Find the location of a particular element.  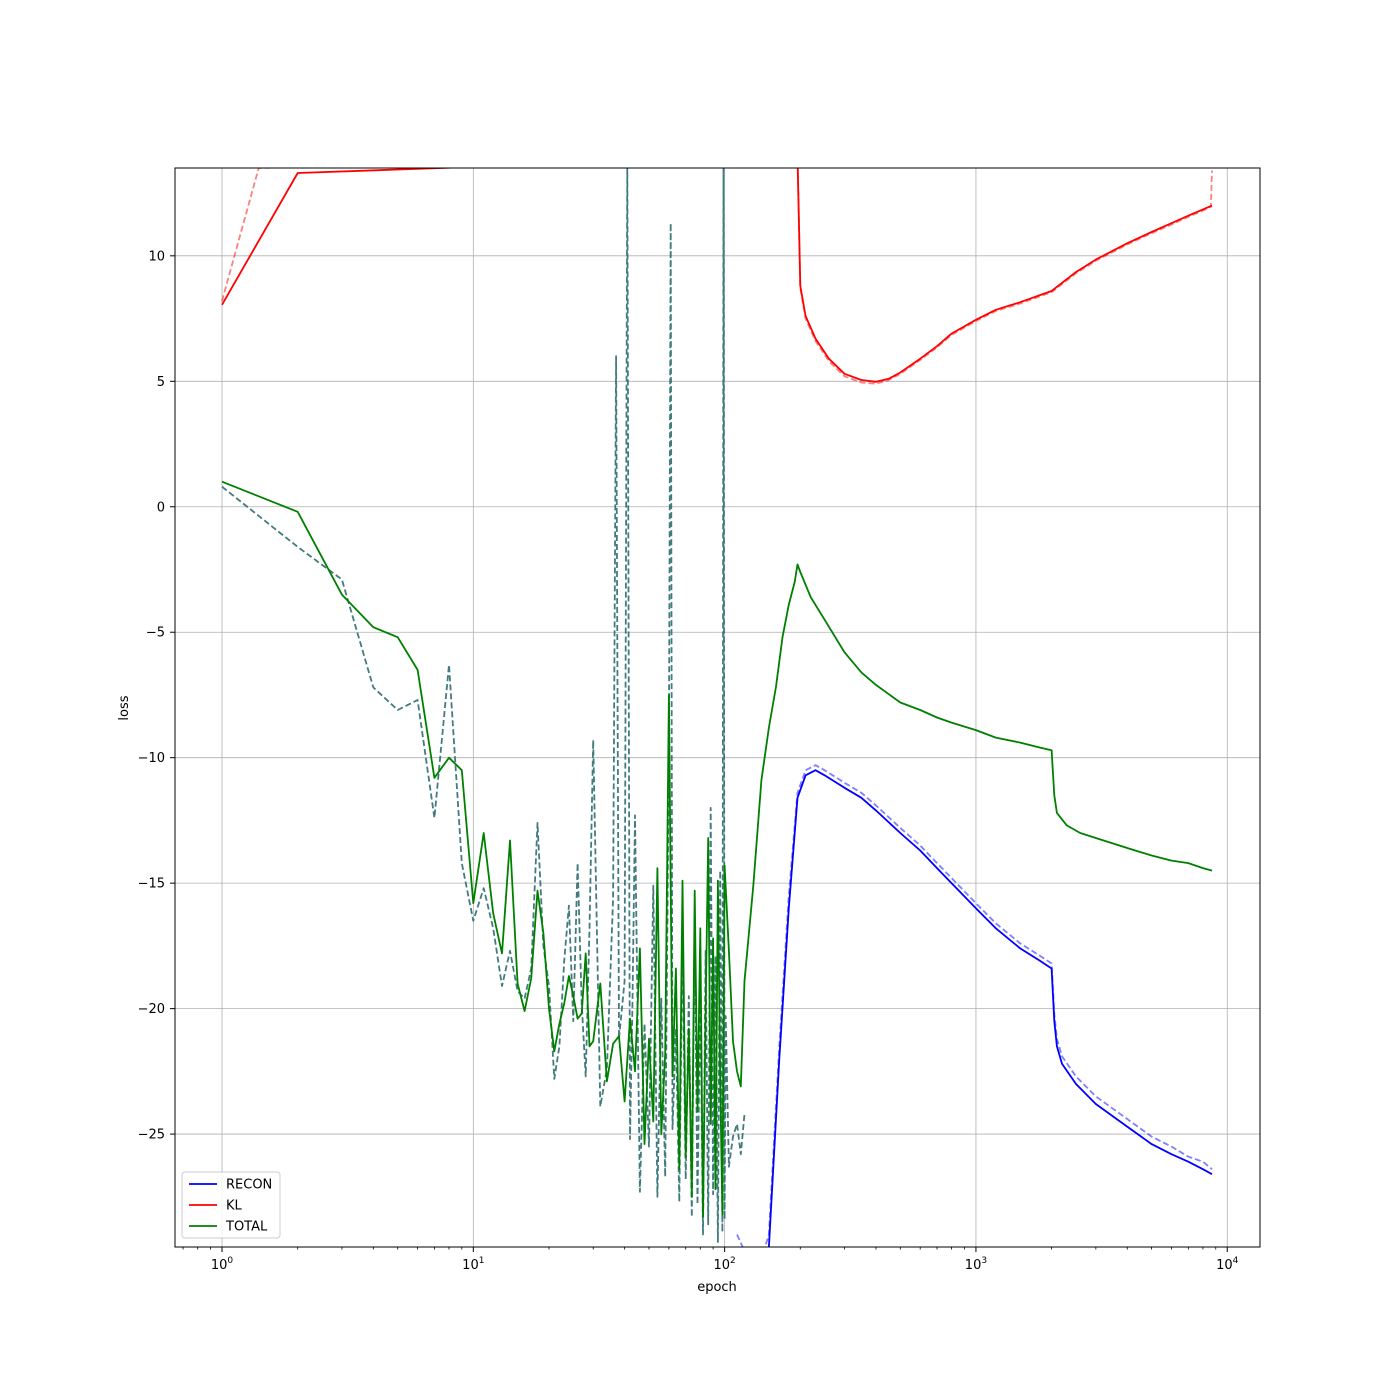

legend: RECON KL TOTAL is located at coordinates (231, 1205).